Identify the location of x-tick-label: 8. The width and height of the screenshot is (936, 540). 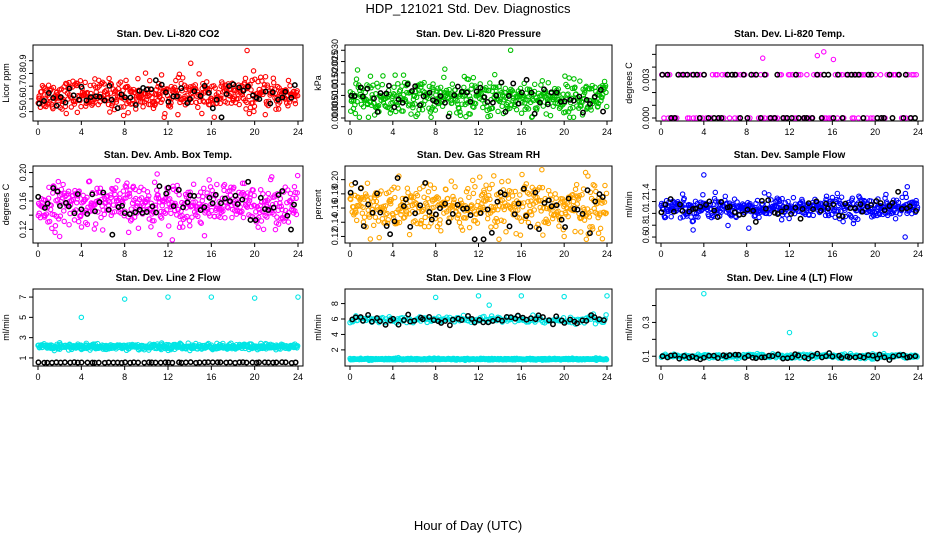
(746, 254).